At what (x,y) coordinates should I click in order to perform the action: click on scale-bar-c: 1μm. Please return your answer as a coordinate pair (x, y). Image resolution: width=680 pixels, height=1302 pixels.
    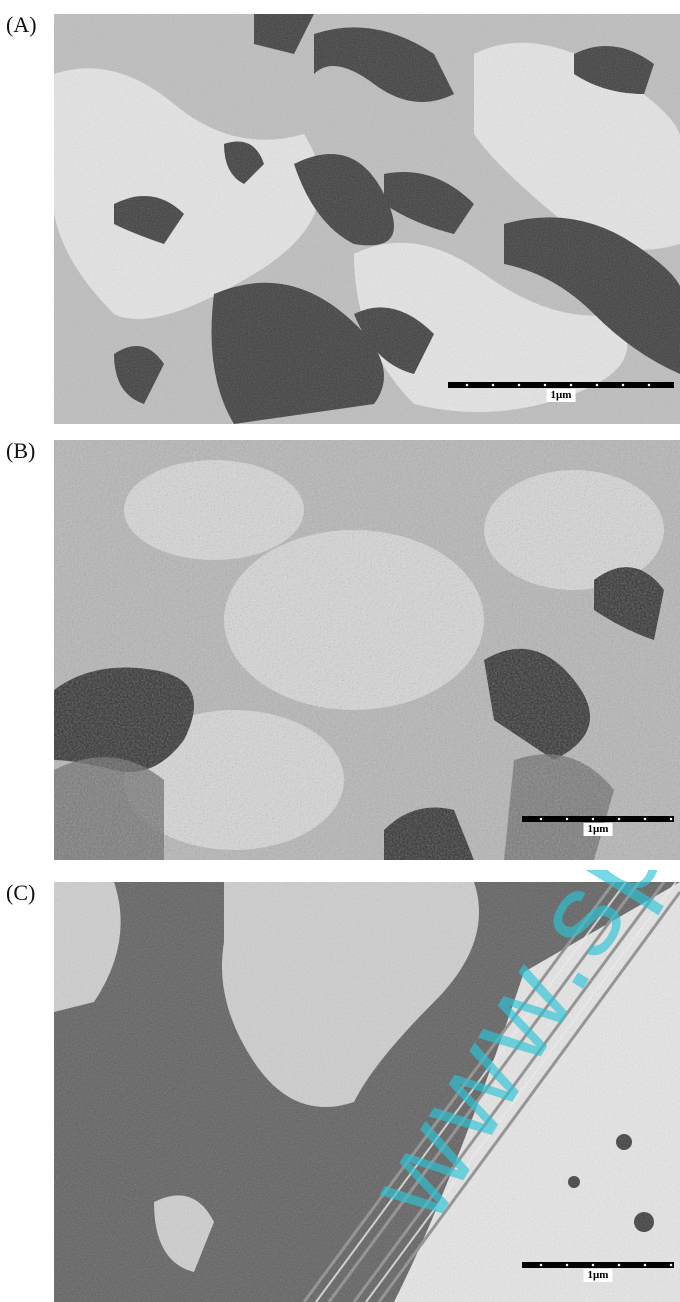
    Looking at the image, I should click on (598, 1275).